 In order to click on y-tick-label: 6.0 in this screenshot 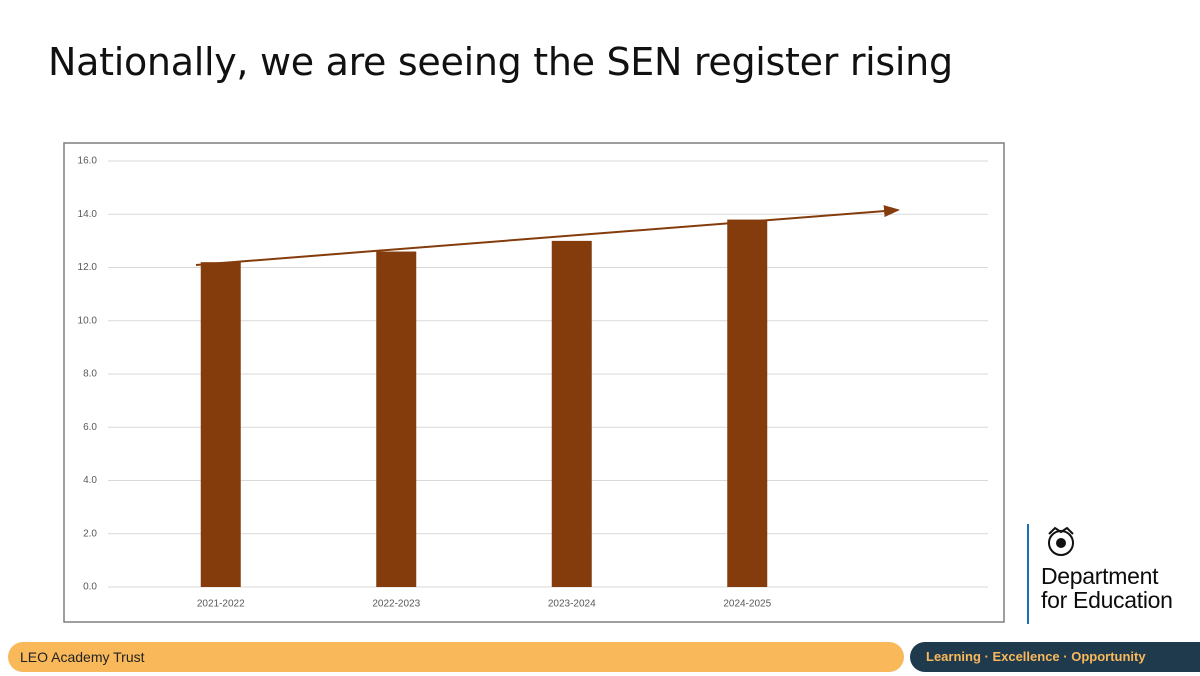, I will do `click(90, 427)`.